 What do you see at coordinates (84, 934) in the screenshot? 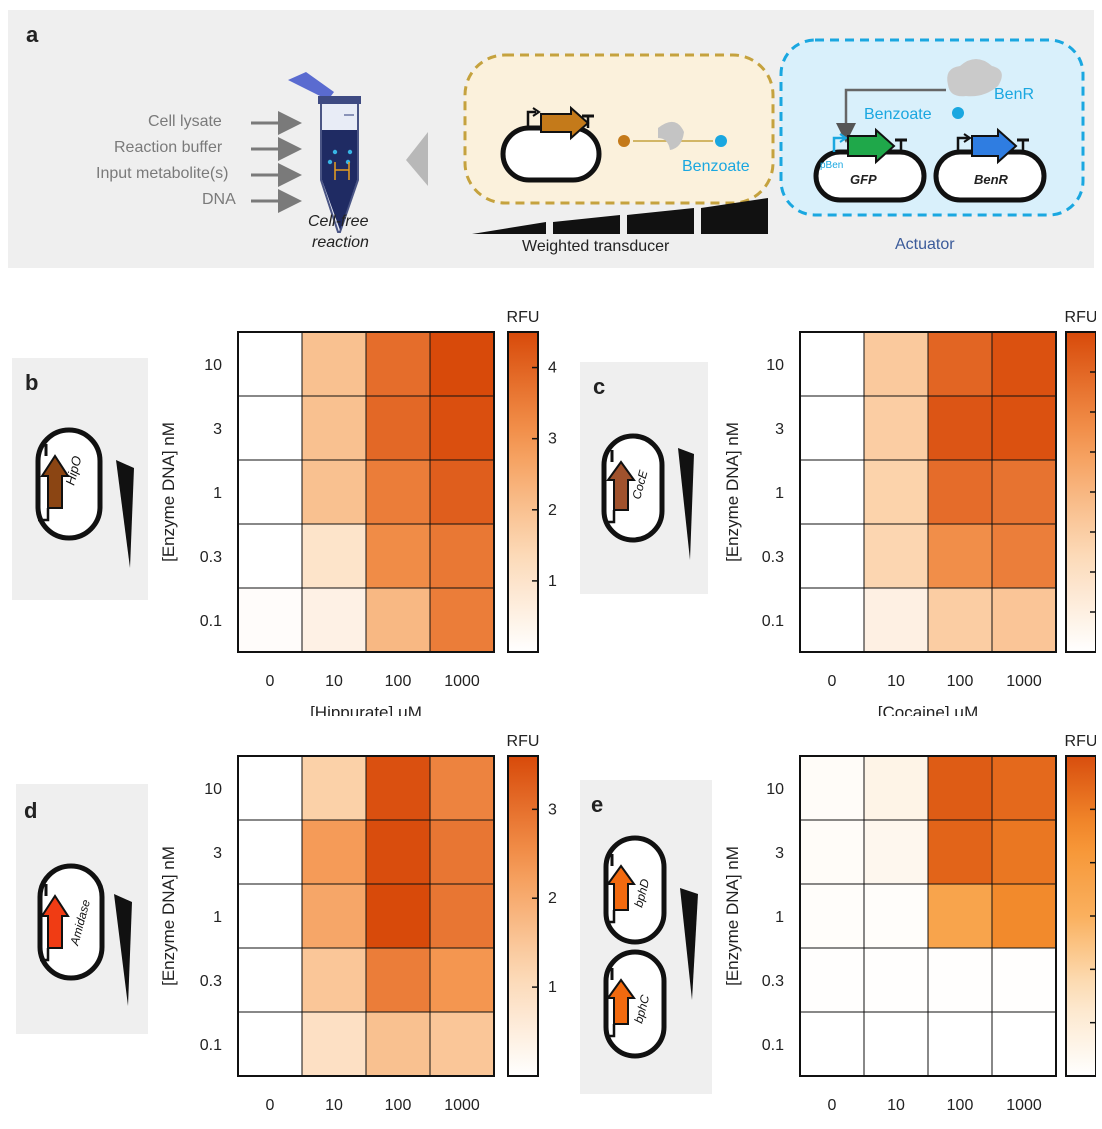
I see `amidase-plasmid: Amidase` at bounding box center [84, 934].